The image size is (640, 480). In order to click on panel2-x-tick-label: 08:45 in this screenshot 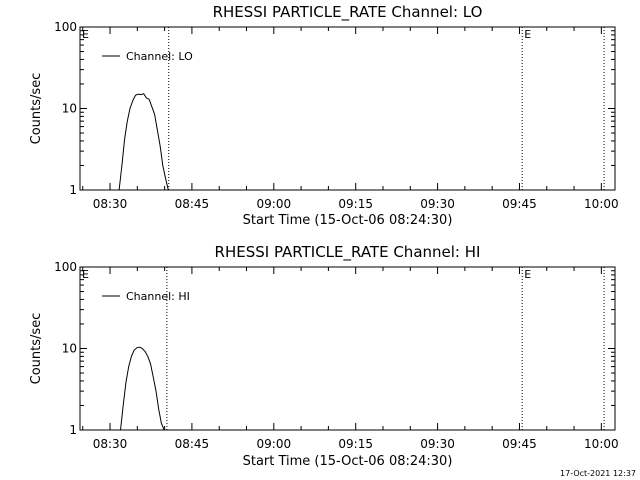, I will do `click(192, 444)`.